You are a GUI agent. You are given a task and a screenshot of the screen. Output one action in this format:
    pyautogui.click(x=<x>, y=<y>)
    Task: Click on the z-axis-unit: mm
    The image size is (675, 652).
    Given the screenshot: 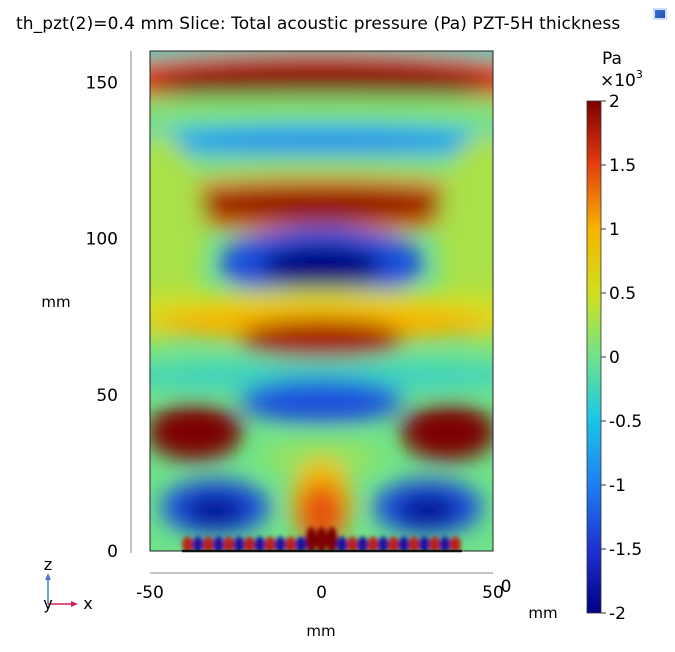 What is the action you would take?
    pyautogui.click(x=542, y=613)
    